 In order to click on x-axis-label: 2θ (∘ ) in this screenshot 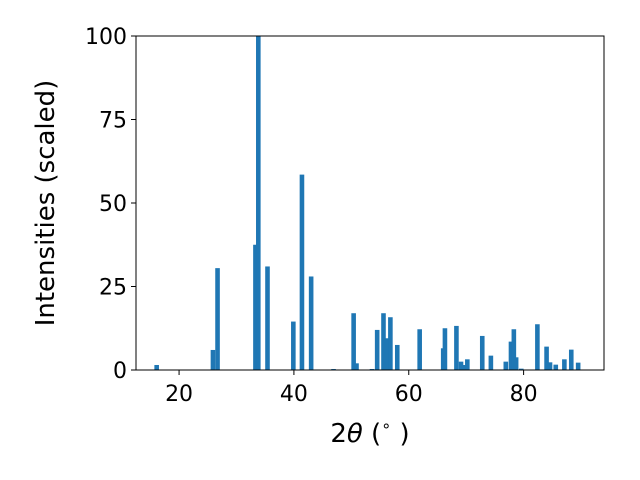, I will do `click(369, 432)`.